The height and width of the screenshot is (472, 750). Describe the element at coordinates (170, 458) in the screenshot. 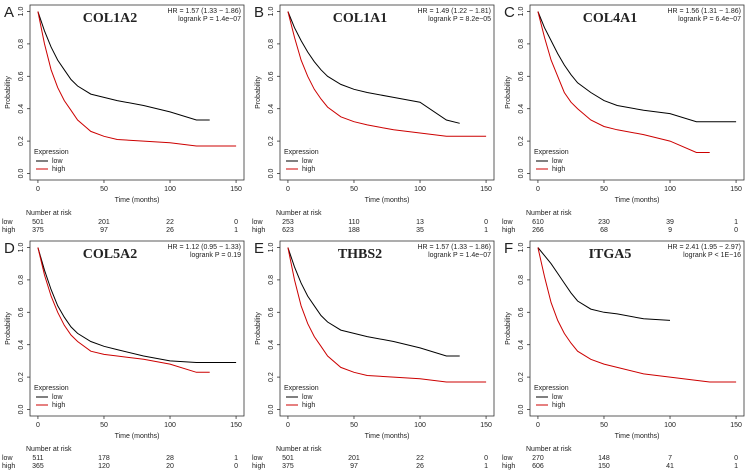

I see `risk-count: 28` at that location.